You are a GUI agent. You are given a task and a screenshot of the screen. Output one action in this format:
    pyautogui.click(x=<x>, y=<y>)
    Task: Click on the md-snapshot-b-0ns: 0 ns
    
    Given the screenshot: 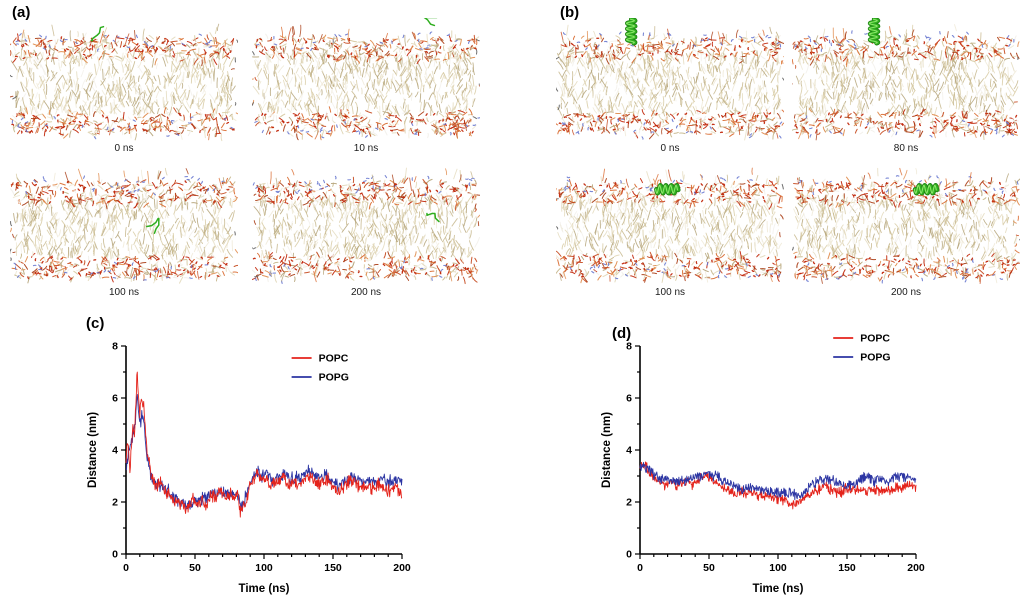 What is the action you would take?
    pyautogui.click(x=670, y=86)
    